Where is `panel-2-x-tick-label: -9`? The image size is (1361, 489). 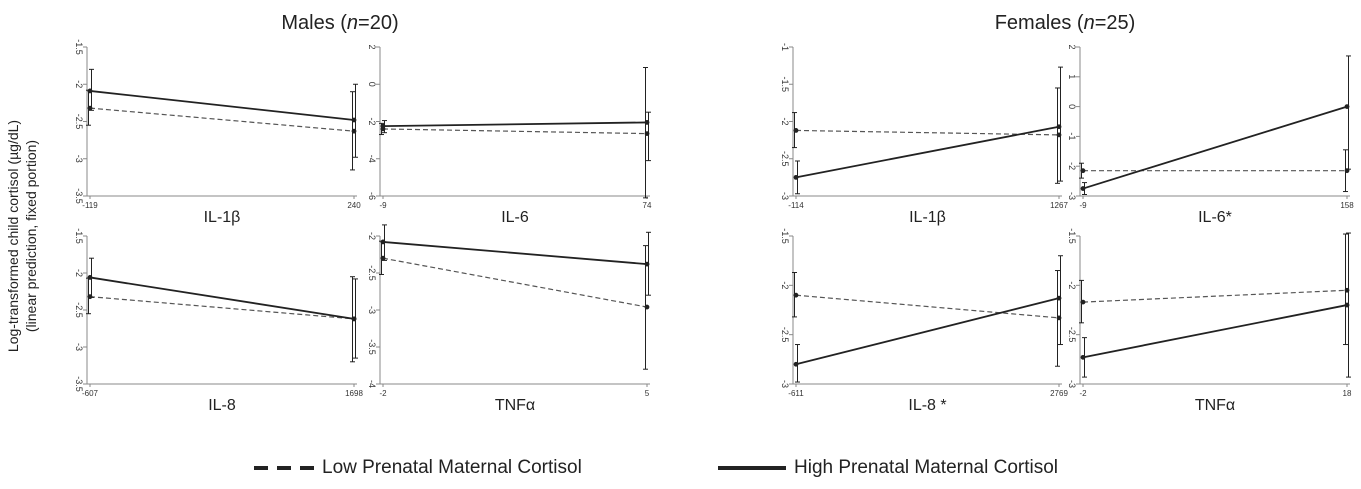 panel-2-x-tick-label: -9 is located at coordinates (383, 205).